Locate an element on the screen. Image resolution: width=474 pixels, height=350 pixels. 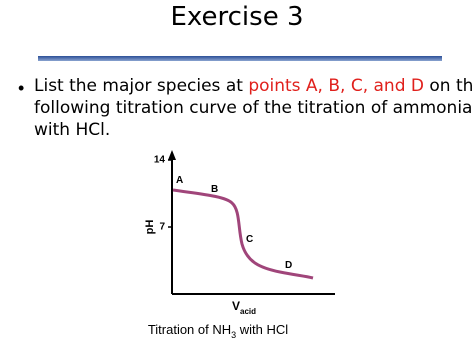
caption-sub: 3 is located at coordinates (233, 335).